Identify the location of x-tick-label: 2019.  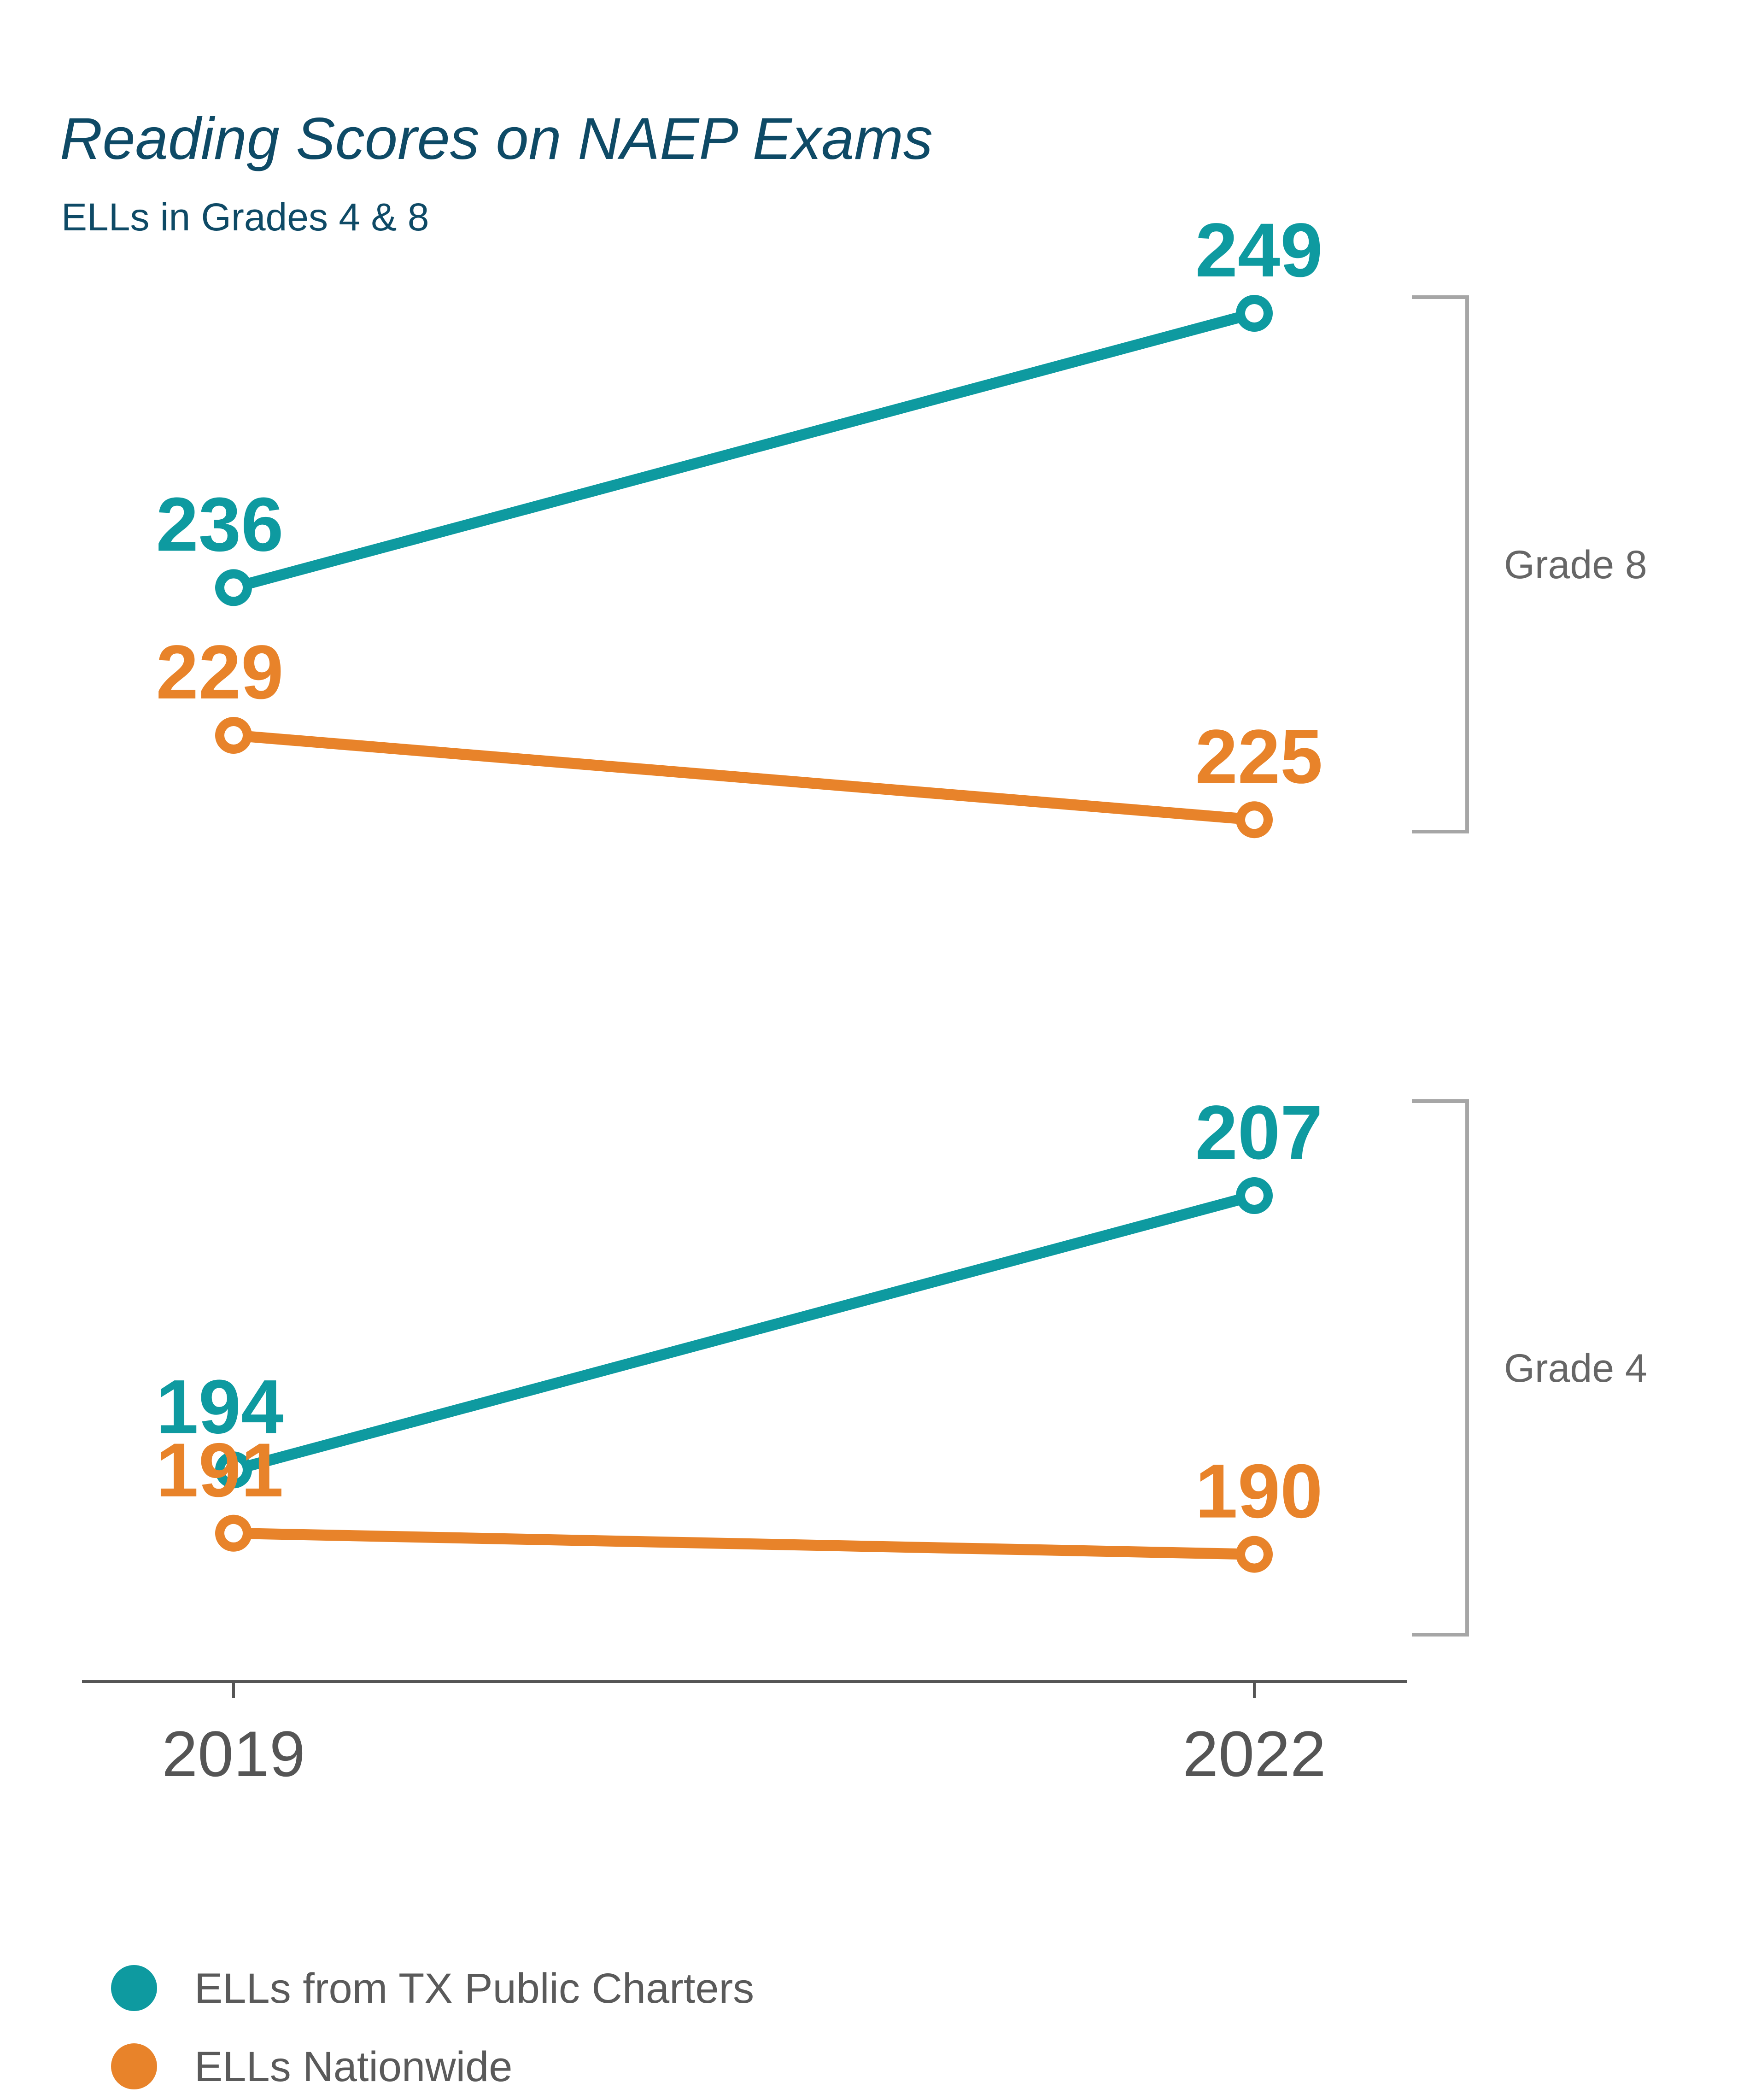
(233, 1754).